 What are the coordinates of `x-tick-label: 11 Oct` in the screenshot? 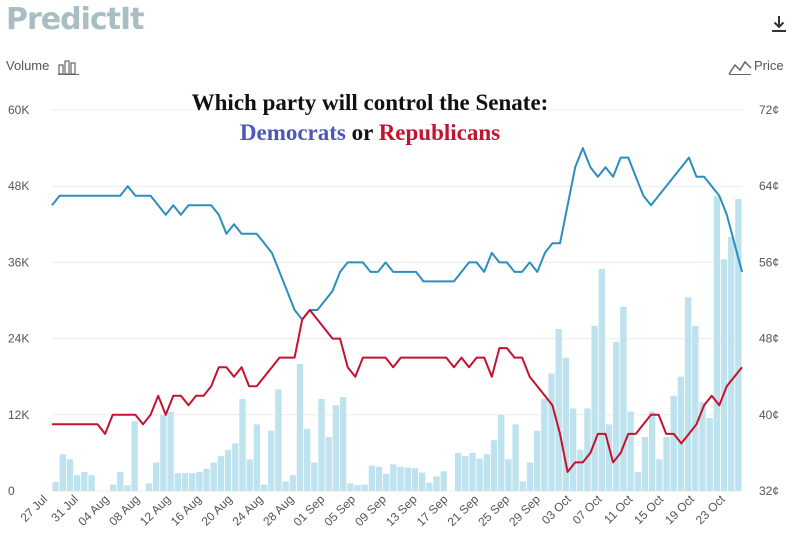 It's located at (618, 509).